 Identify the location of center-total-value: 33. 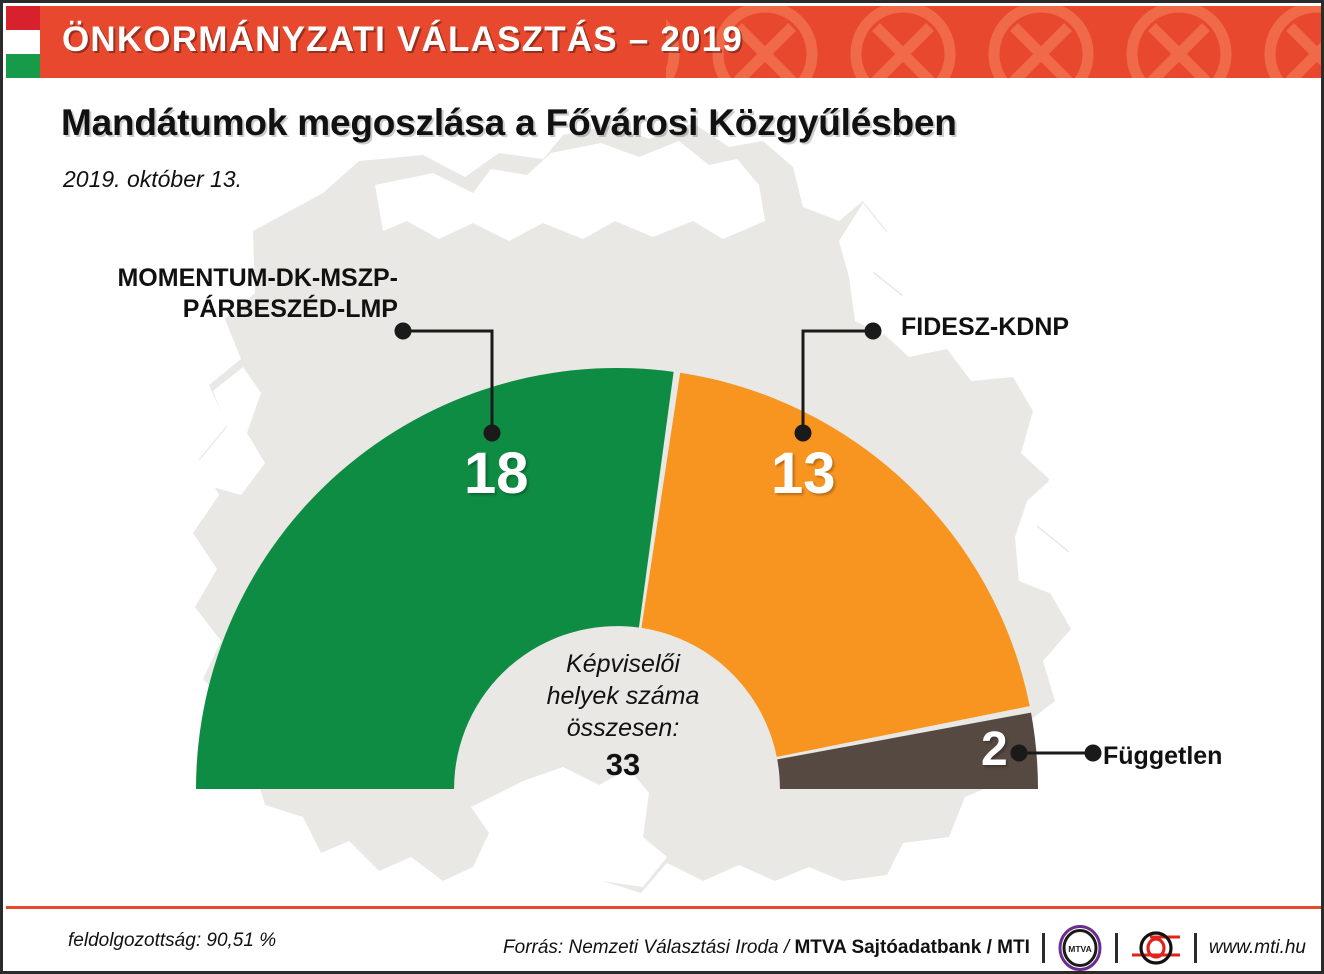
(623, 764).